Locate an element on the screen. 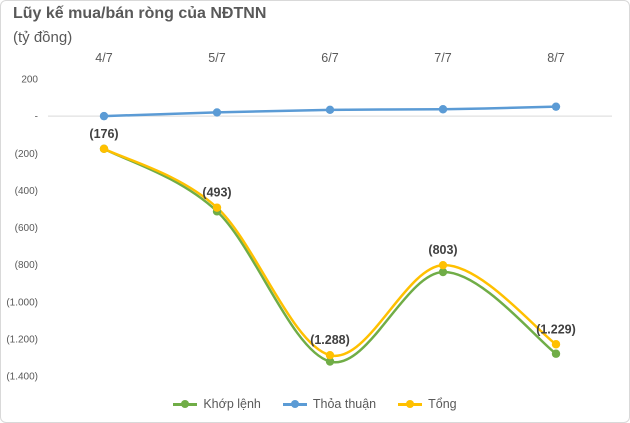 The width and height of the screenshot is (630, 423). data-label: (1.229) is located at coordinates (556, 329).